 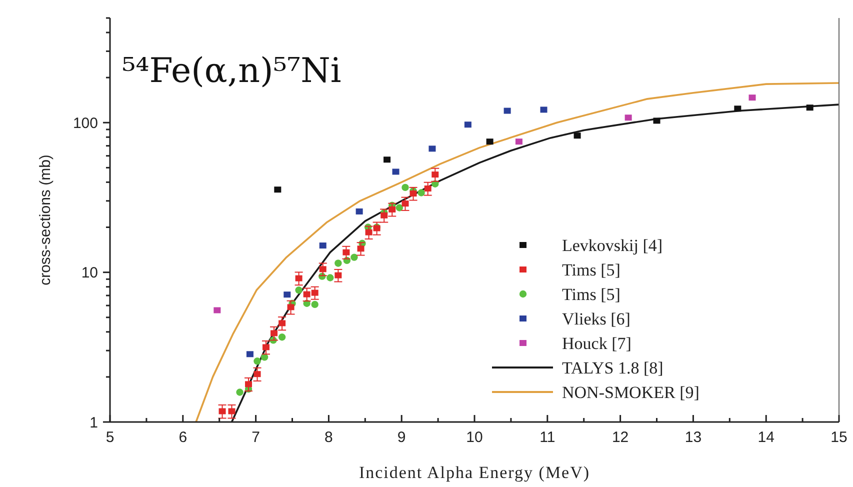 What do you see at coordinates (94, 423) in the screenshot?
I see `y-tick-label: 1` at bounding box center [94, 423].